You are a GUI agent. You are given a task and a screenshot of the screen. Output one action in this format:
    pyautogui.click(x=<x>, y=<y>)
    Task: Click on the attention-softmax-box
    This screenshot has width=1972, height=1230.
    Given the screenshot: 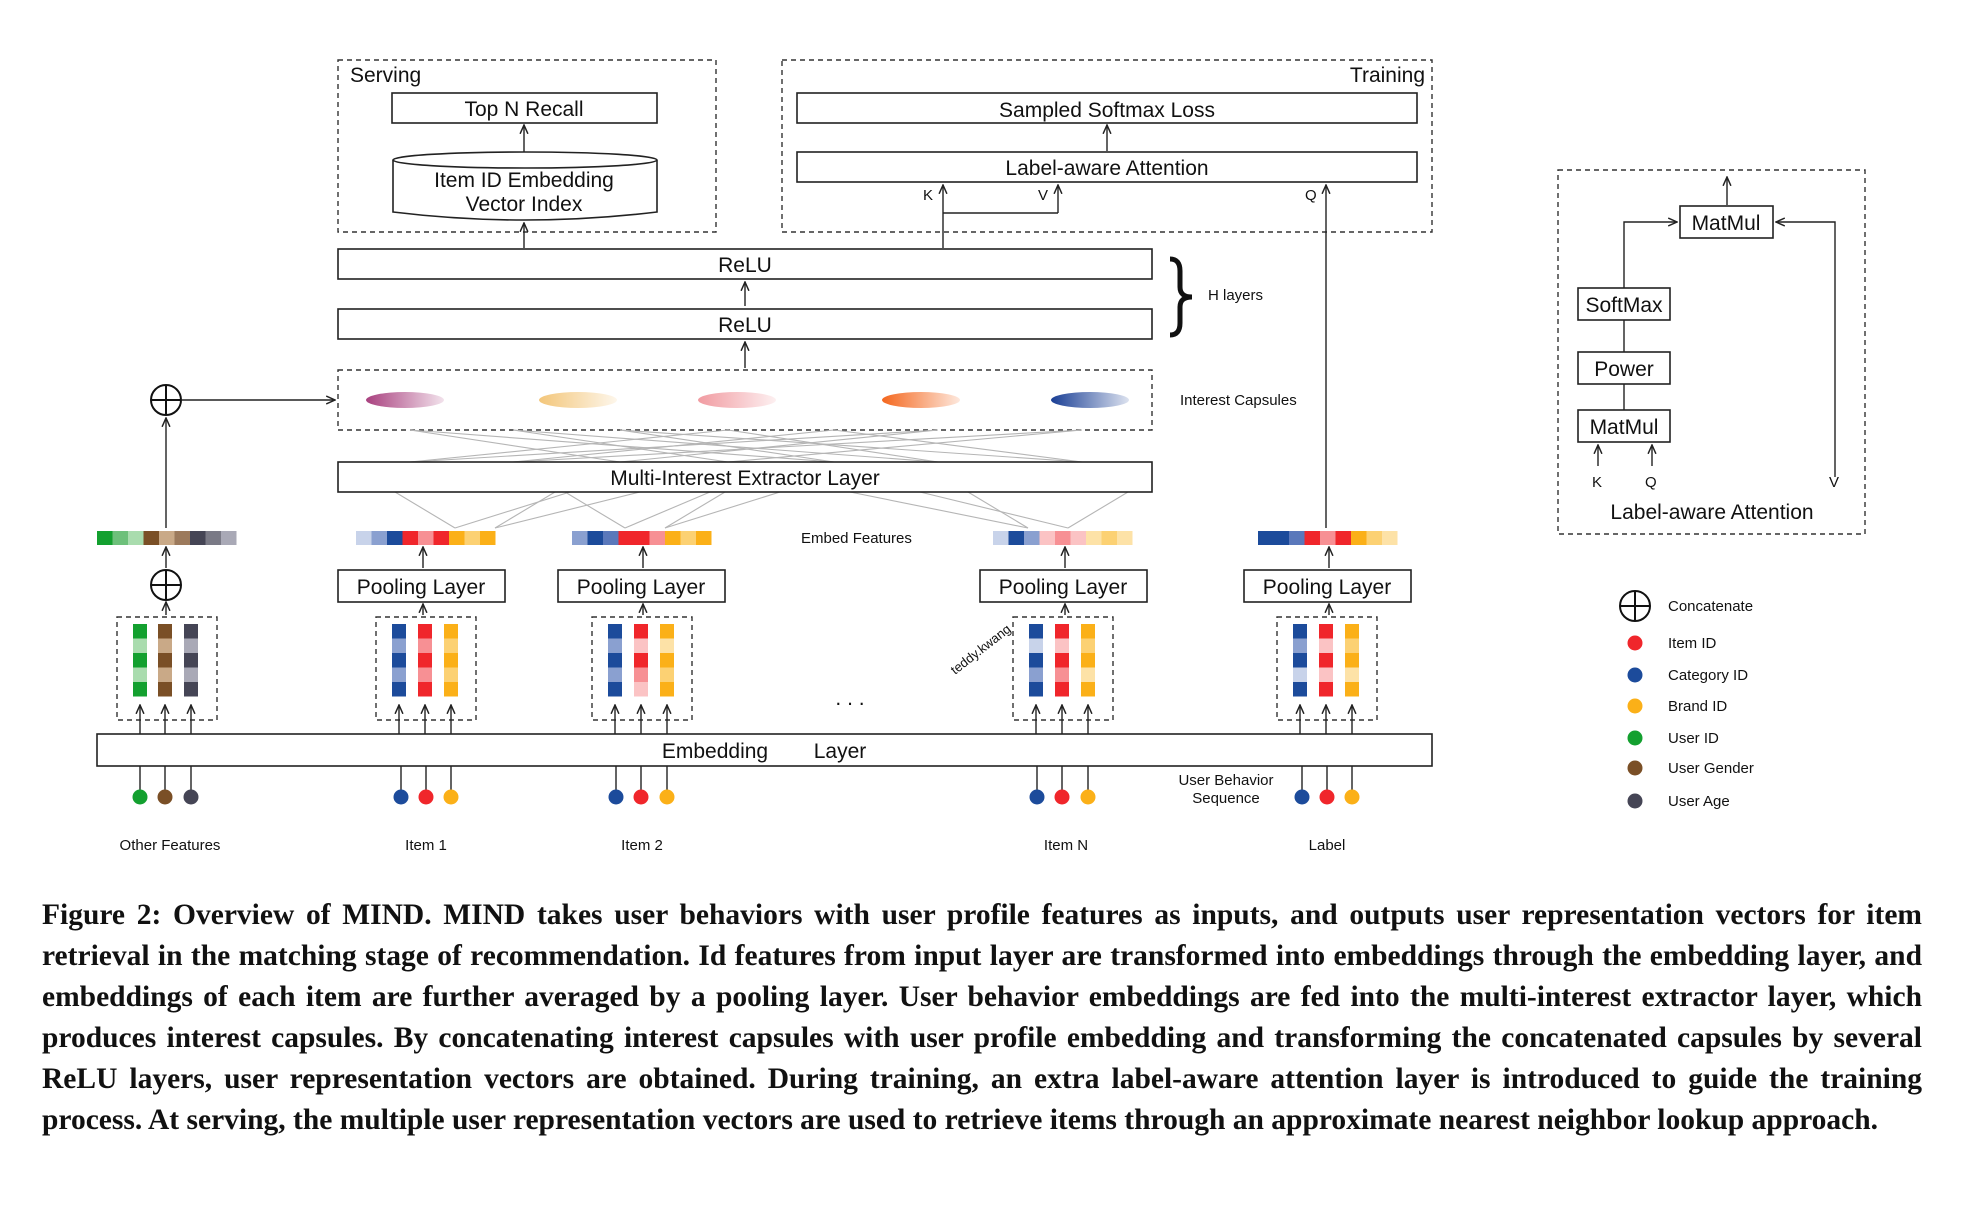 What is the action you would take?
    pyautogui.click(x=1624, y=304)
    